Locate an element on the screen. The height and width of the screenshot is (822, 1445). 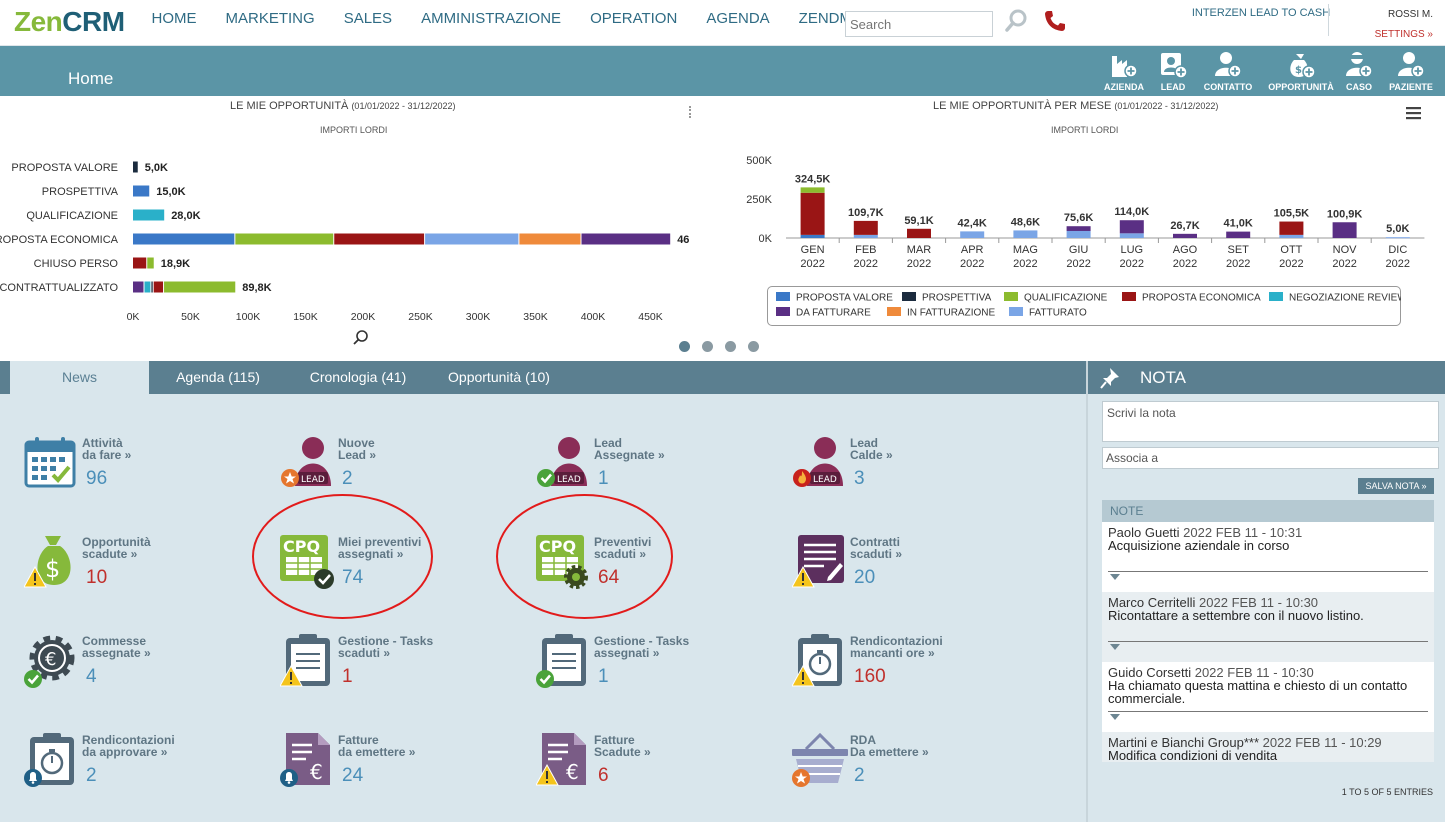
left-chart-zoom-icon is located at coordinates (361, 338).